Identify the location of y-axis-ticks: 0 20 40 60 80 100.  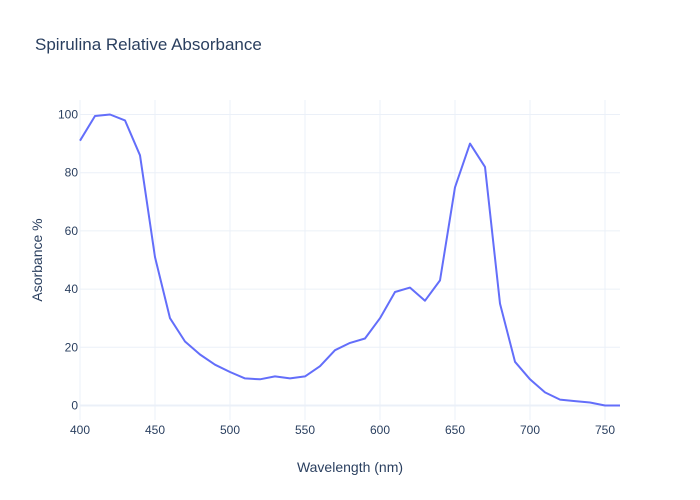
(68, 260).